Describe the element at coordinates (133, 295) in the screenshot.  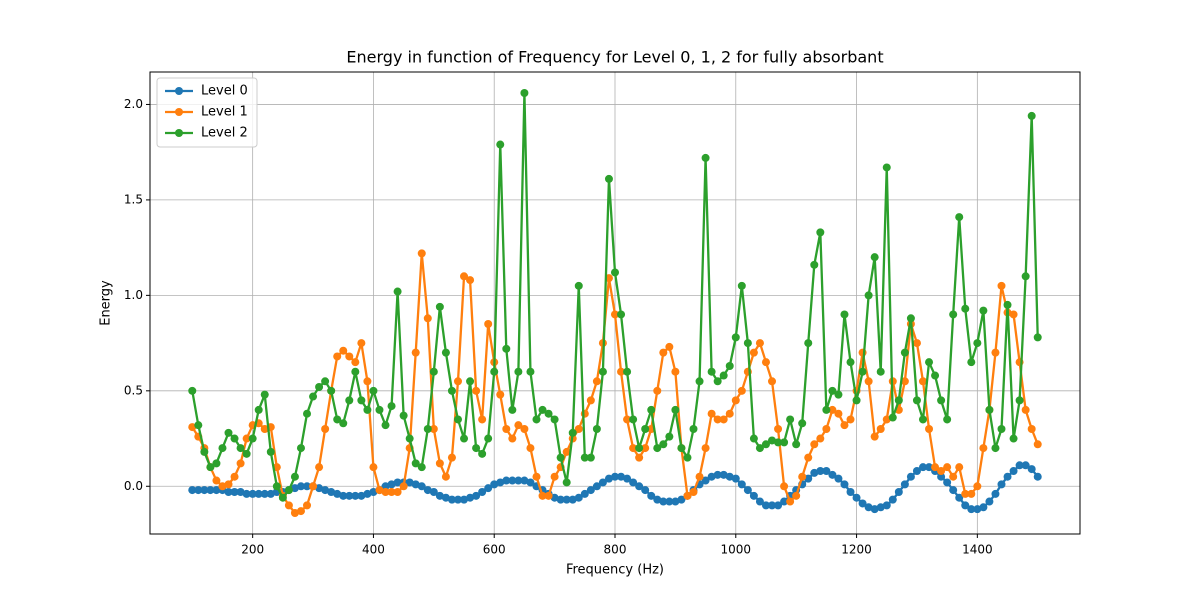
I see `y-tick-label: 1.0` at that location.